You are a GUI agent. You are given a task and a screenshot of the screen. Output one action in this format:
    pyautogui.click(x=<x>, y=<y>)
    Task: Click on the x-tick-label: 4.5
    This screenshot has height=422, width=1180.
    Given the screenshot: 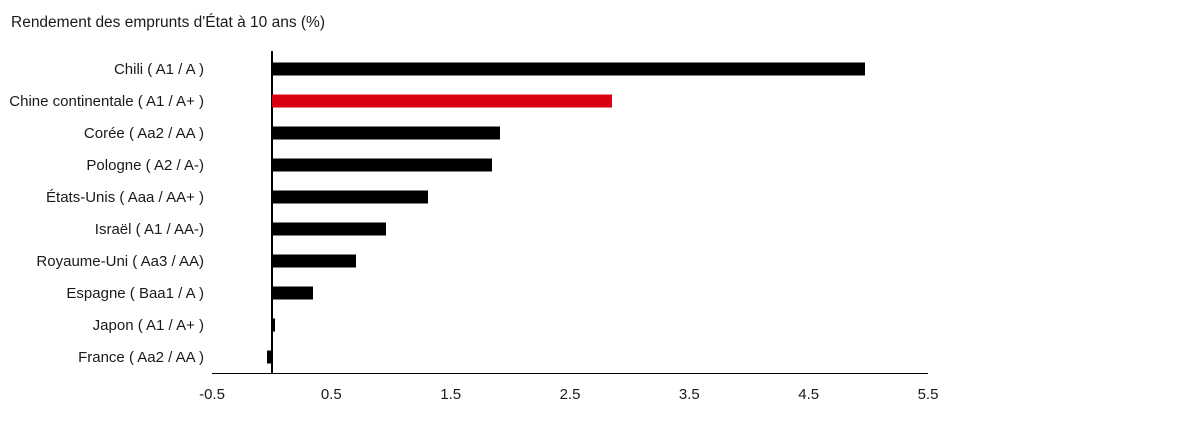 What is the action you would take?
    pyautogui.click(x=809, y=394)
    